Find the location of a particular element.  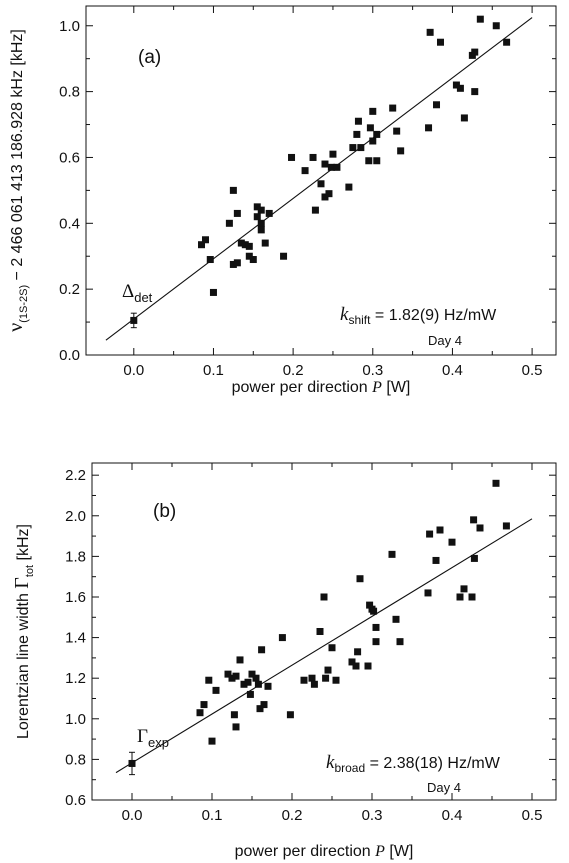

y-tick-label: 0.0 is located at coordinates (69, 355).